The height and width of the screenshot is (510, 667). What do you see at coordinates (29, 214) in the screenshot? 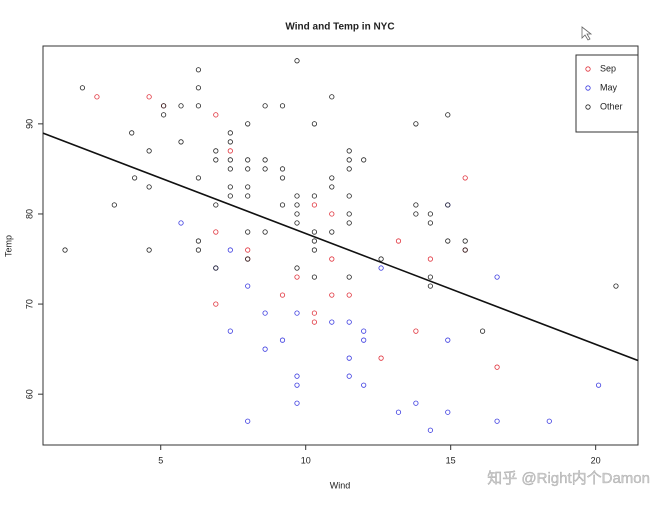
I see `y-tick-label: 80` at bounding box center [29, 214].